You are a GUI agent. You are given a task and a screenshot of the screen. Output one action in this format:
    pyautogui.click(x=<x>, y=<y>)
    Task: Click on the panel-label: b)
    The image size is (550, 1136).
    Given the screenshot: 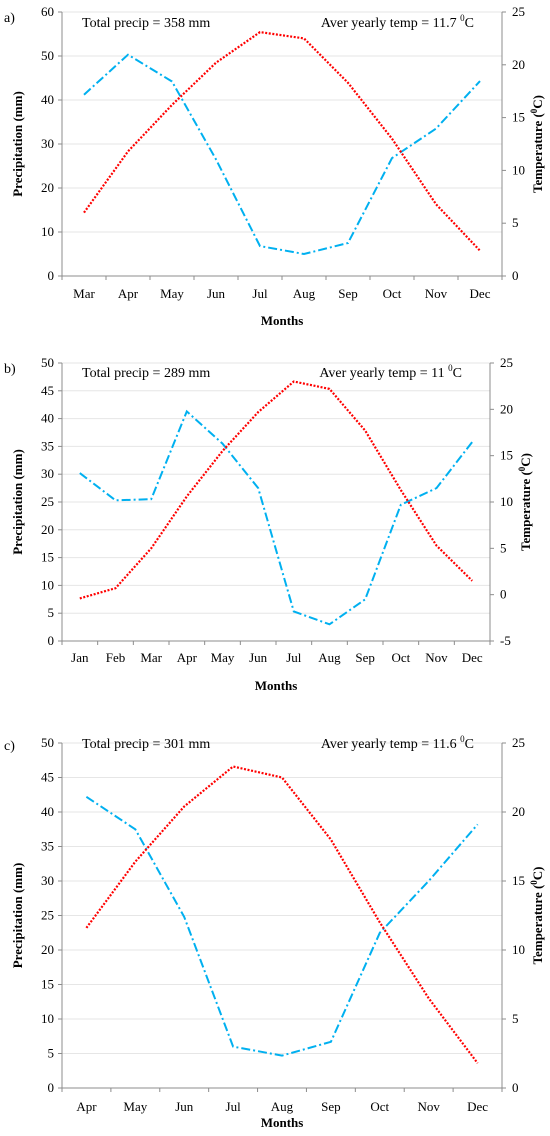 What is the action you would take?
    pyautogui.click(x=10, y=369)
    